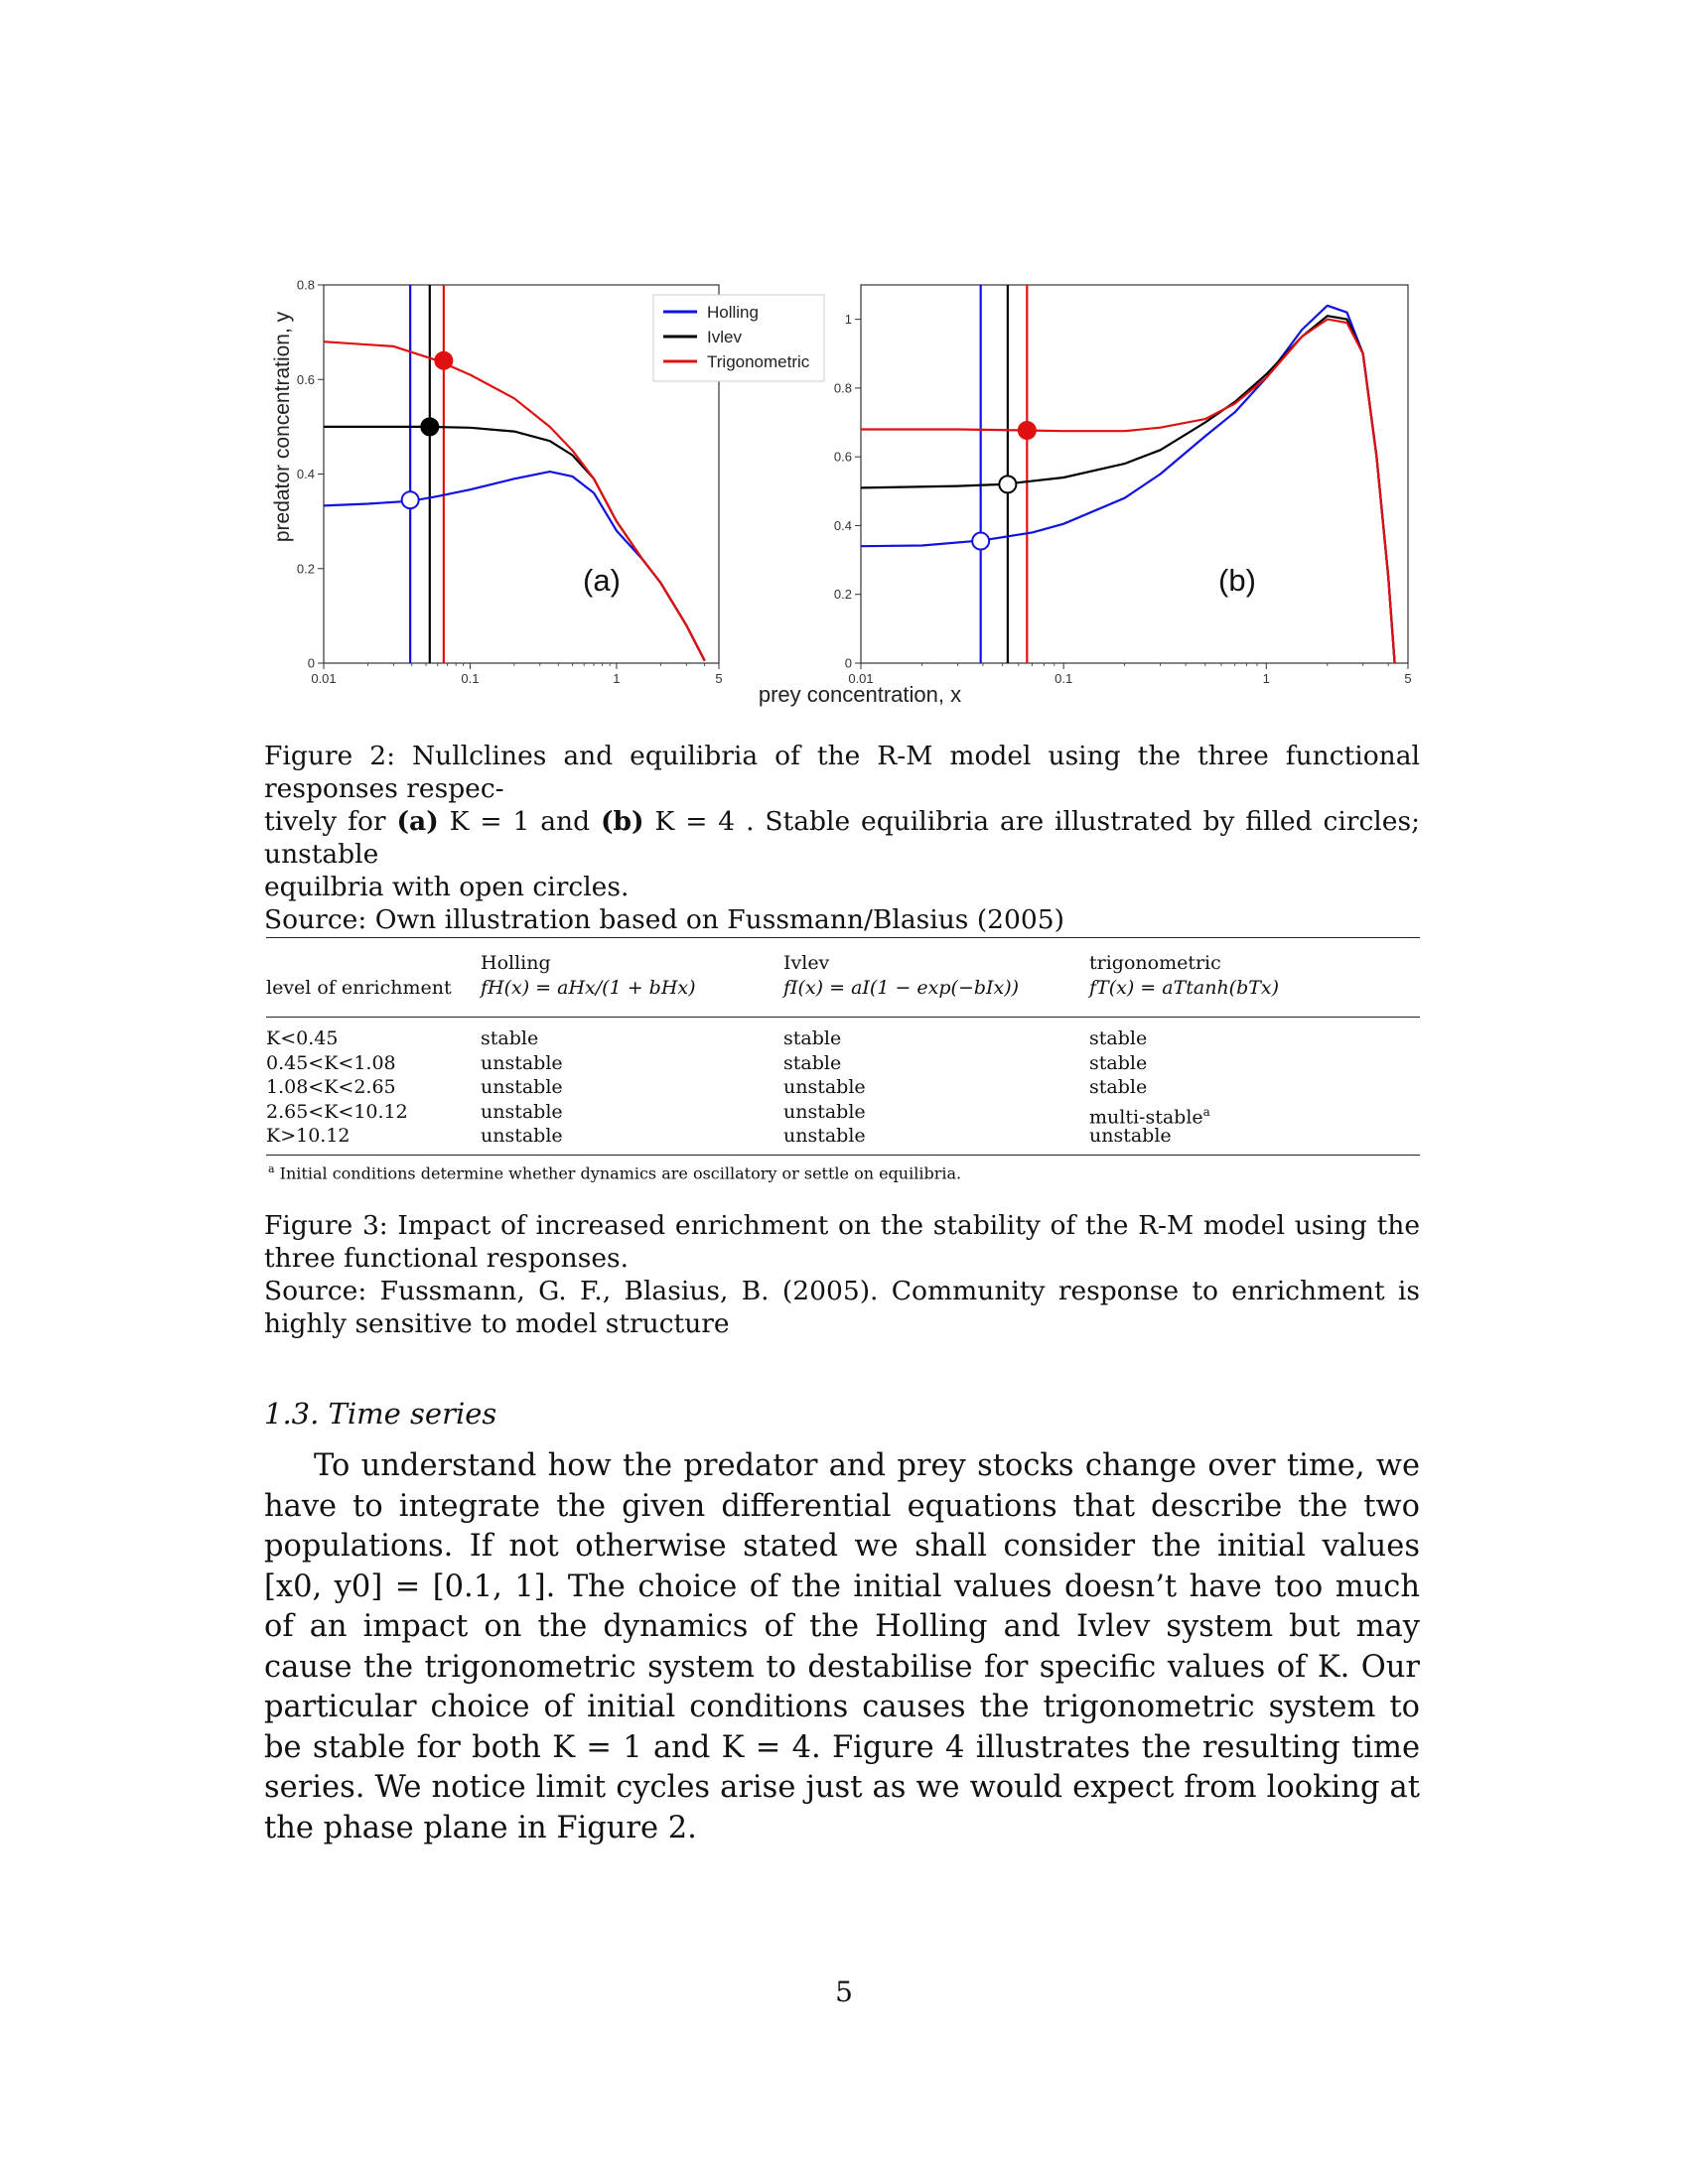 This screenshot has height=2184, width=1688. Describe the element at coordinates (519, 821) in the screenshot. I see `caption-text: K = 1 and` at that location.